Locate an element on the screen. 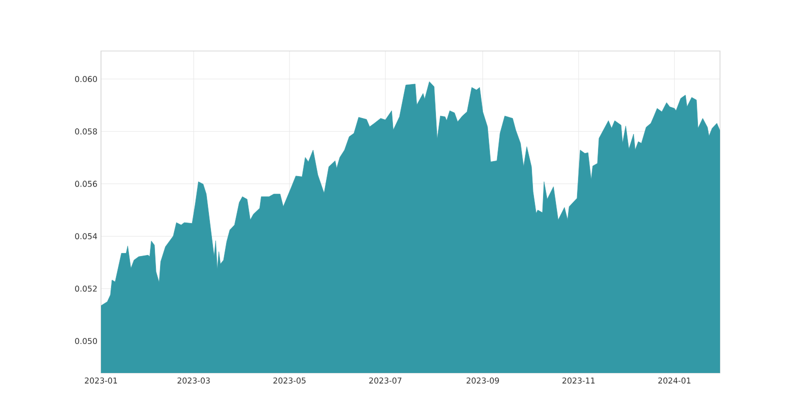 The width and height of the screenshot is (800, 420). x-tick-label: 2023-09 is located at coordinates (482, 381).